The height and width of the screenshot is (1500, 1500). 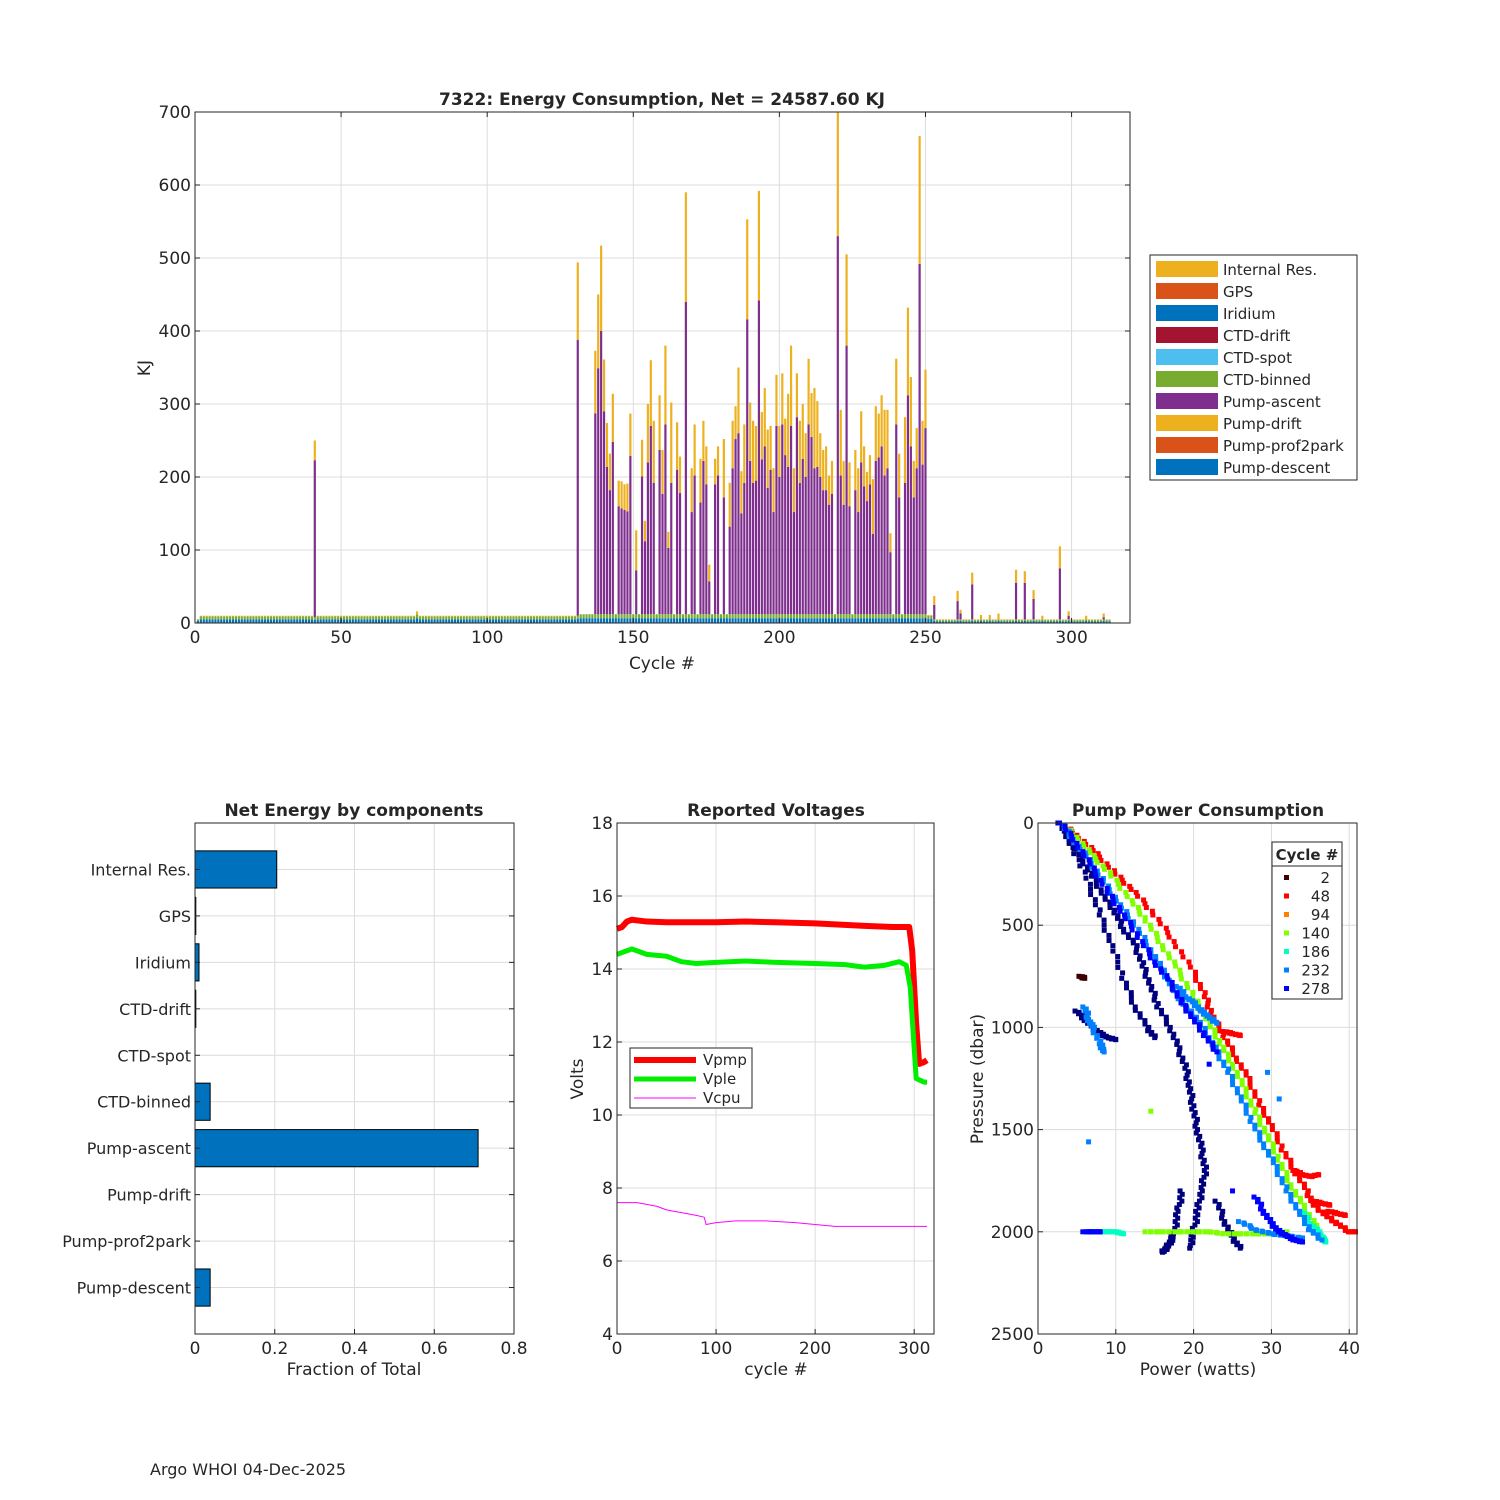 What do you see at coordinates (1286, 914) in the screenshot?
I see `legend-marker` at bounding box center [1286, 914].